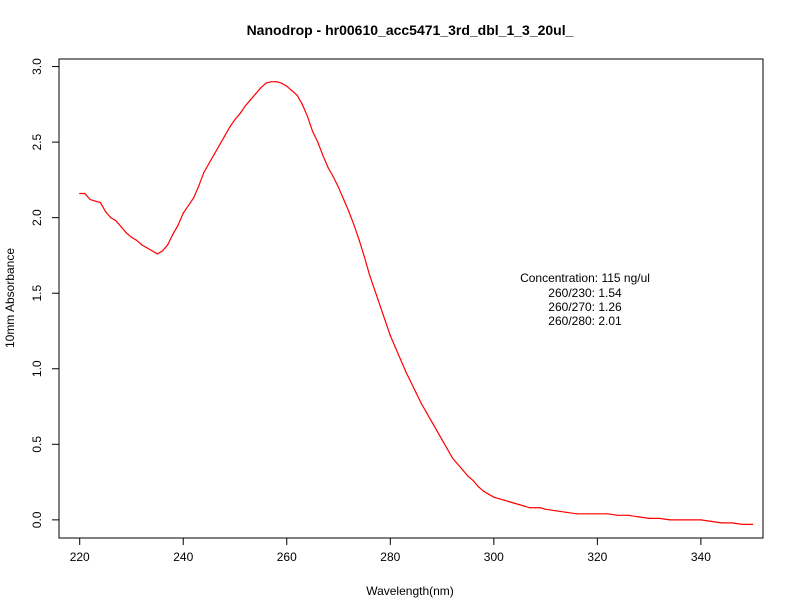 The width and height of the screenshot is (792, 612). I want to click on y-tick-label: 1.5, so click(37, 293).